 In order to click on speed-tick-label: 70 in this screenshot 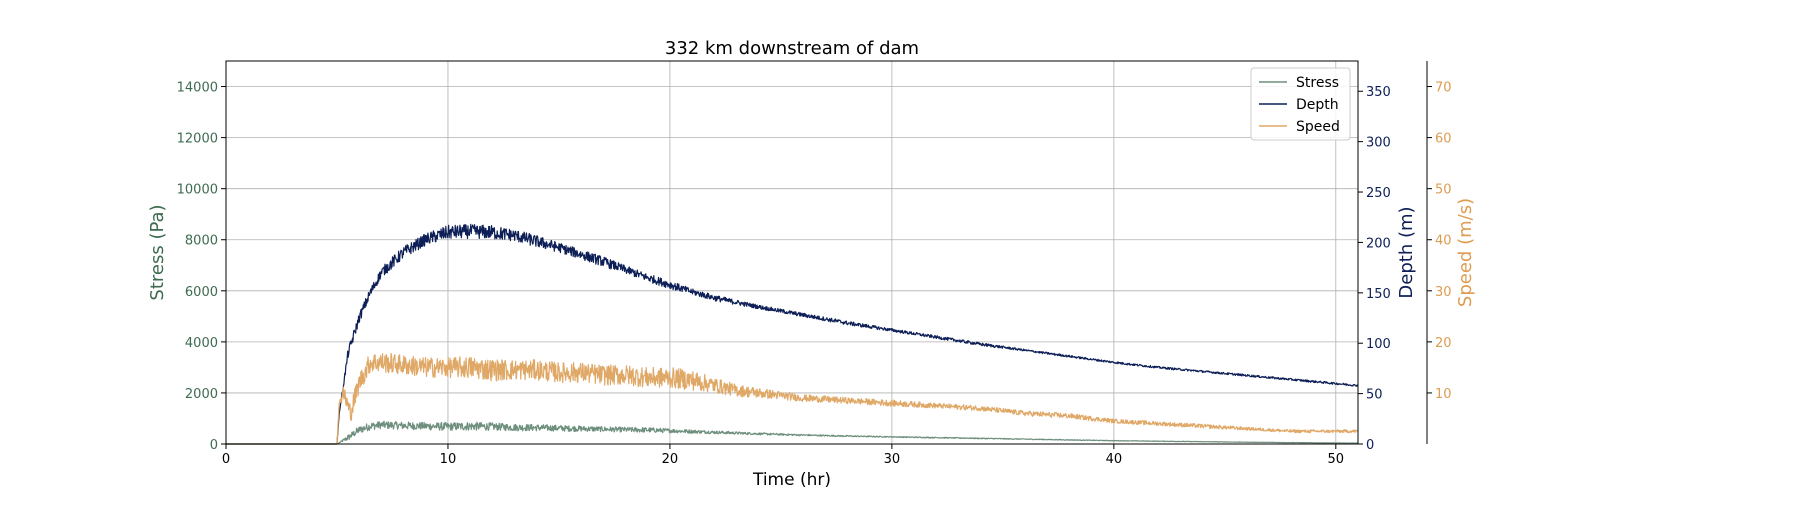, I will do `click(1443, 88)`.